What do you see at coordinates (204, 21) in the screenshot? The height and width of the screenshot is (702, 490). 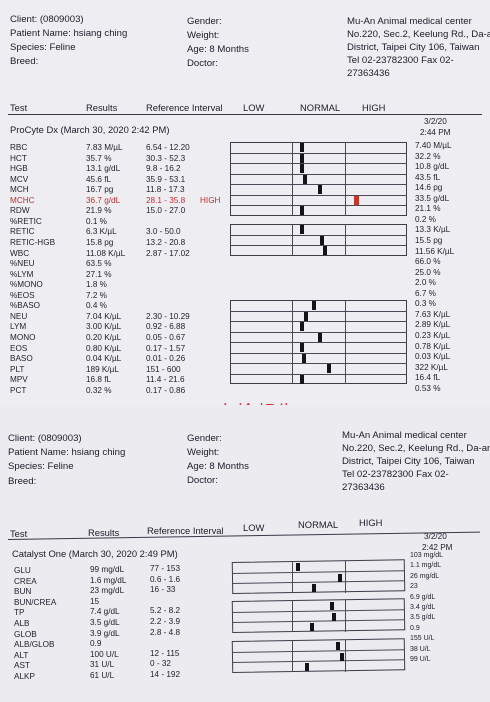 I see `gender: Gender:` at bounding box center [204, 21].